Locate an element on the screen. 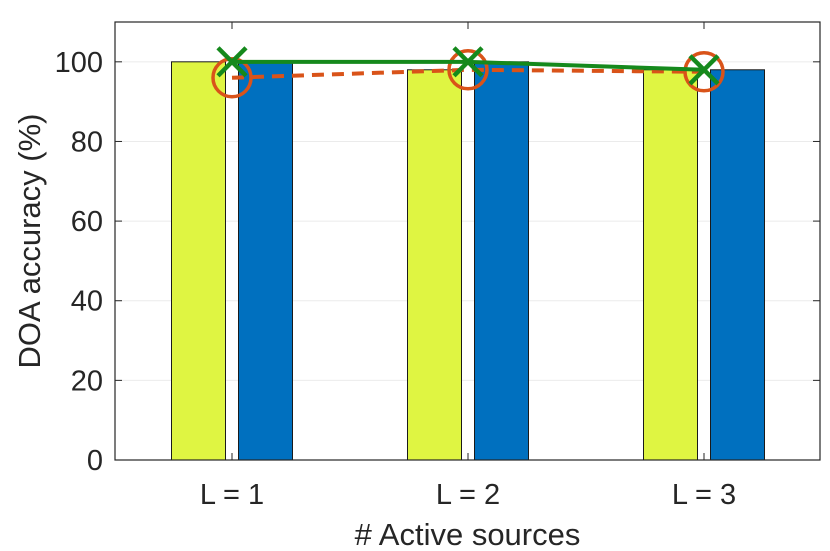  x-tick-label: L = 3 is located at coordinates (704, 495).